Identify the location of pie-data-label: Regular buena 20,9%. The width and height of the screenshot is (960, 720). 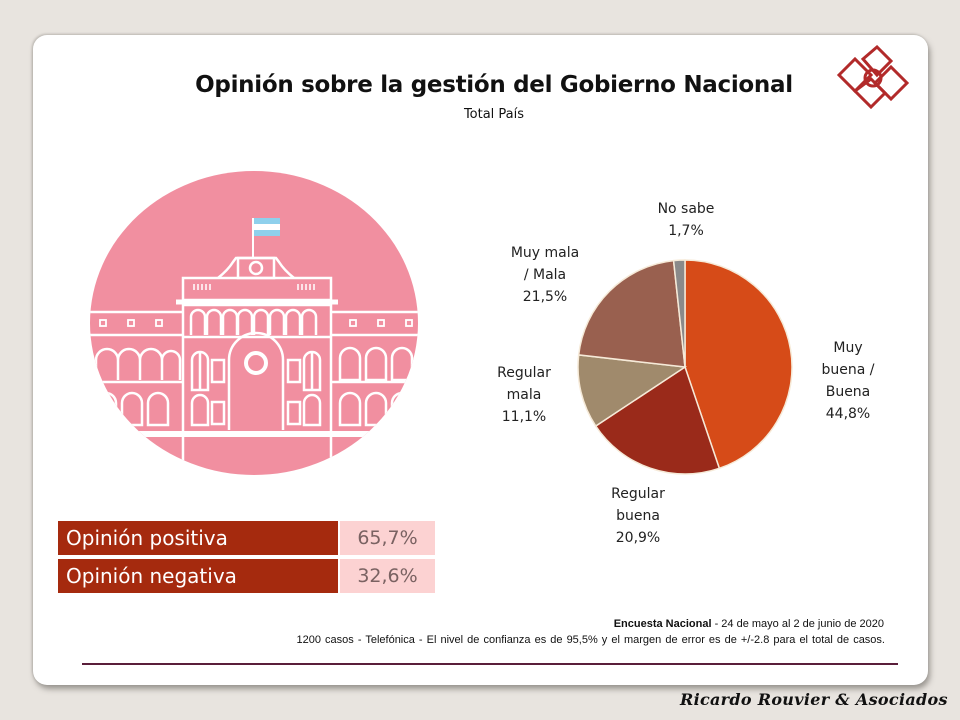
(638, 516).